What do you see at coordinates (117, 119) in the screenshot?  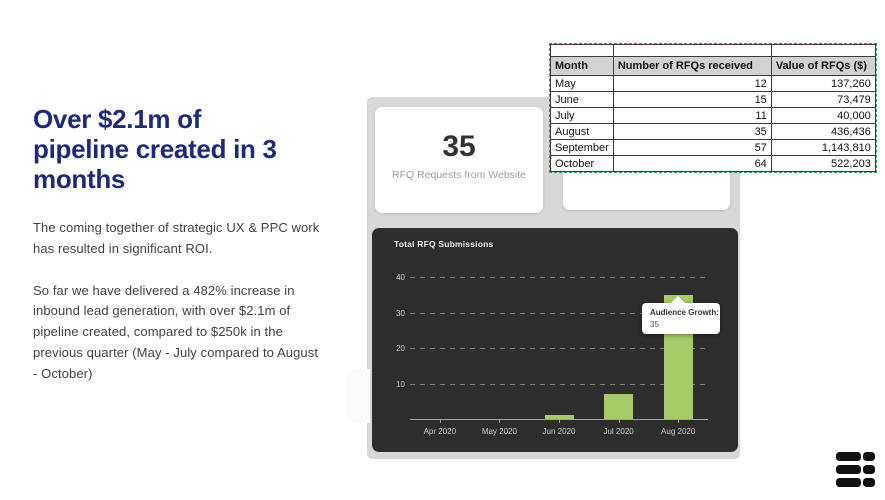 I see `page-title-line: Over $2.1m of` at bounding box center [117, 119].